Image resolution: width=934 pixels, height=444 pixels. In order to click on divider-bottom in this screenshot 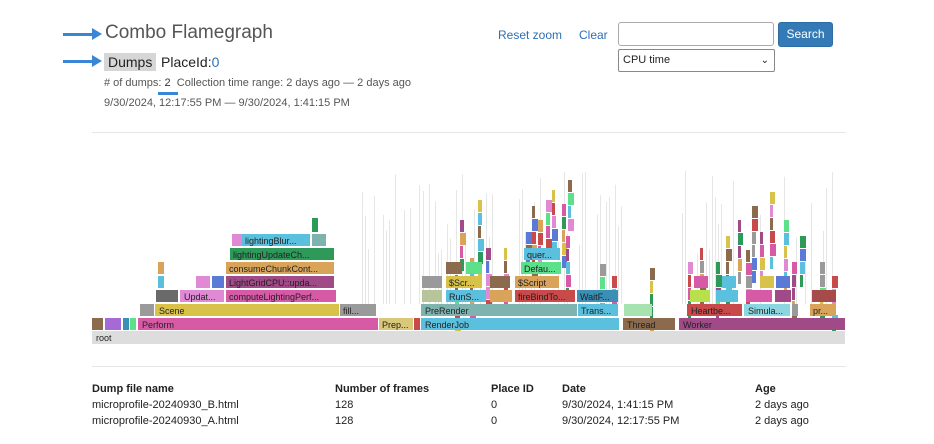, I will do `click(469, 366)`.